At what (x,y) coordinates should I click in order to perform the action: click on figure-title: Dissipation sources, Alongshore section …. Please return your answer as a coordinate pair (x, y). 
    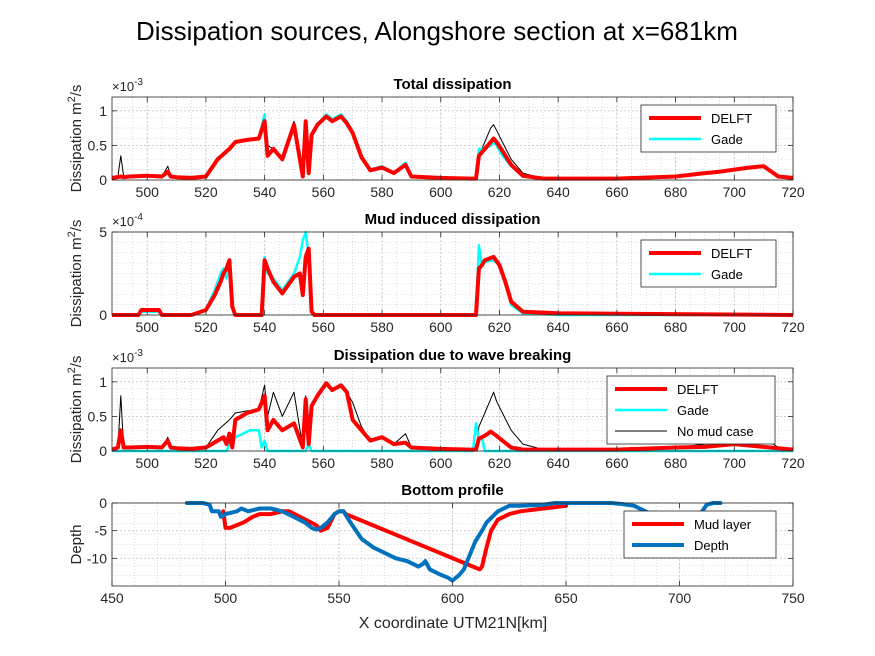
    Looking at the image, I should click on (437, 31).